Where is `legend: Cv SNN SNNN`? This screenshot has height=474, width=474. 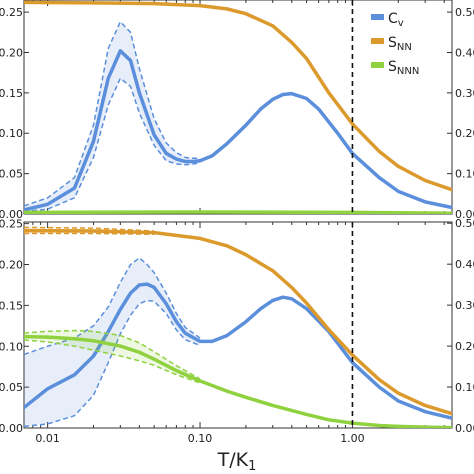
legend: Cv SNN SNNN is located at coordinates (395, 44).